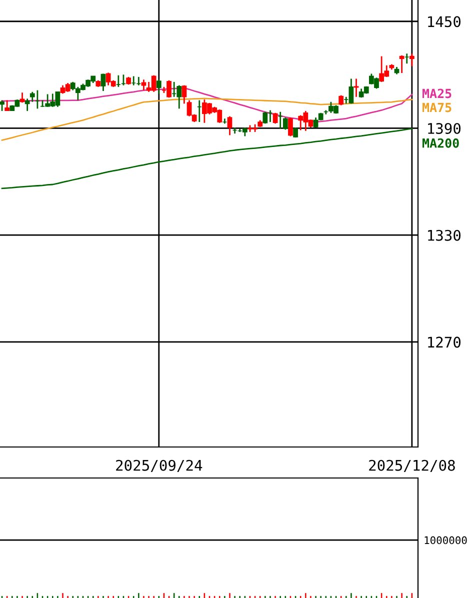 The width and height of the screenshot is (472, 598). I want to click on series-label: MA200, so click(440, 143).